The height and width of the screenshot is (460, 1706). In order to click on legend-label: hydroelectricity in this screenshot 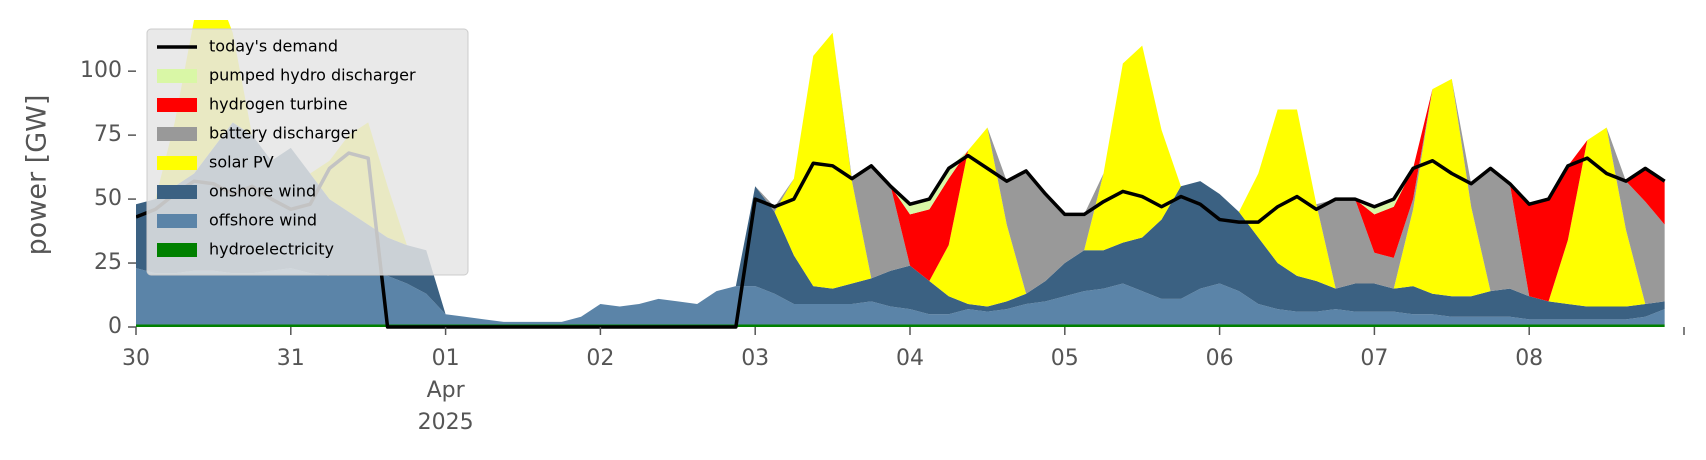, I will do `click(271, 249)`.